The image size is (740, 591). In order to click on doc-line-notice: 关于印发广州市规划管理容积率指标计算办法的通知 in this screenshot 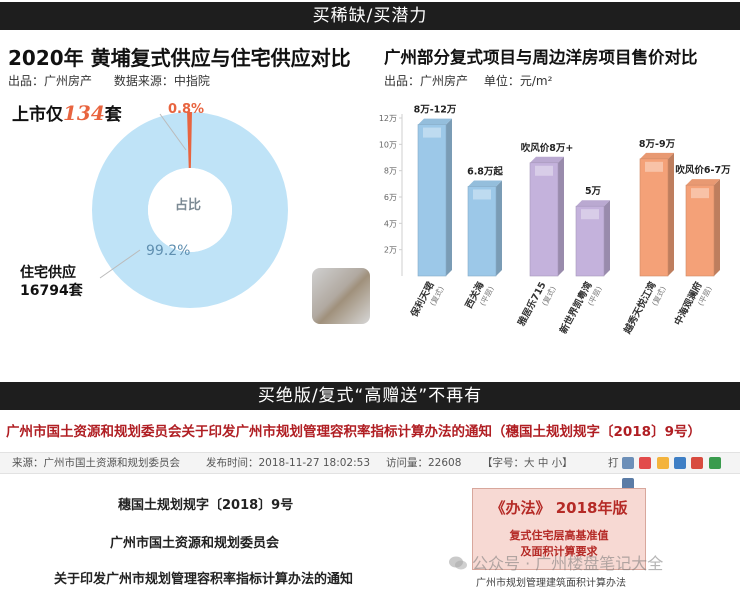, I will do `click(204, 579)`.